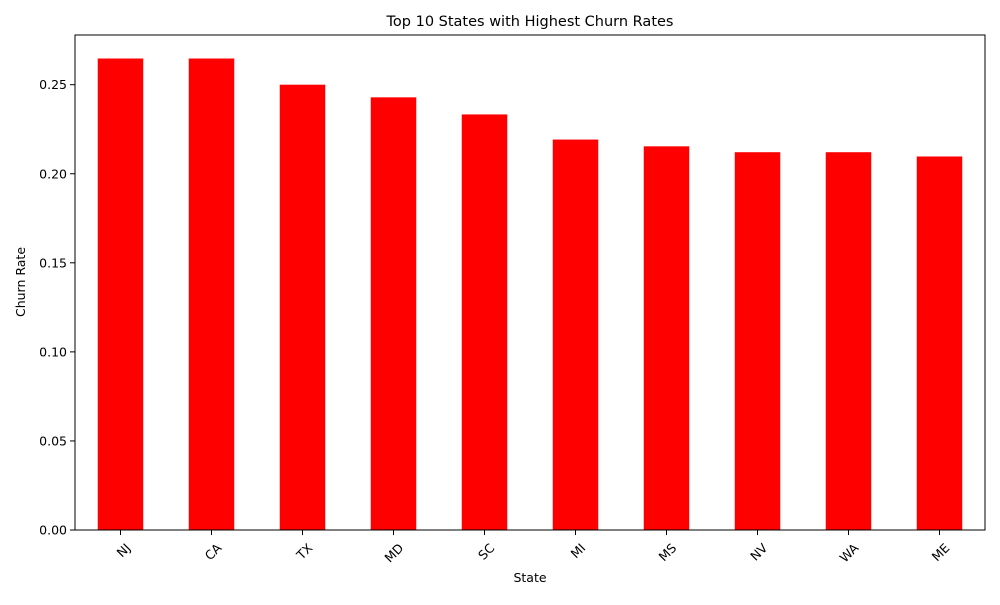 This screenshot has width=1000, height=605. Describe the element at coordinates (848, 341) in the screenshot. I see `bar-wa` at that location.